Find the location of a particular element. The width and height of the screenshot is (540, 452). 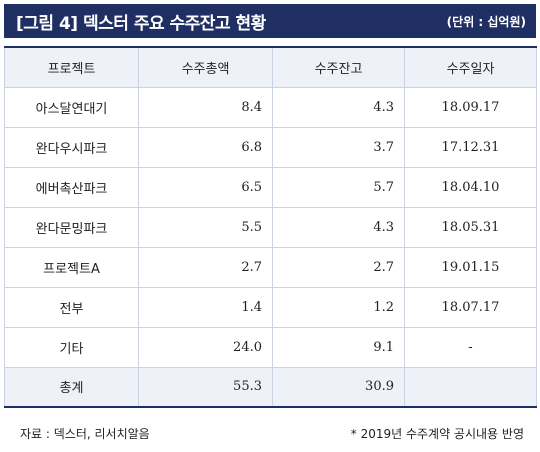

figure-title: [그림 4] 덱스터 주요 수주잔고 현황 is located at coordinates (141, 23).